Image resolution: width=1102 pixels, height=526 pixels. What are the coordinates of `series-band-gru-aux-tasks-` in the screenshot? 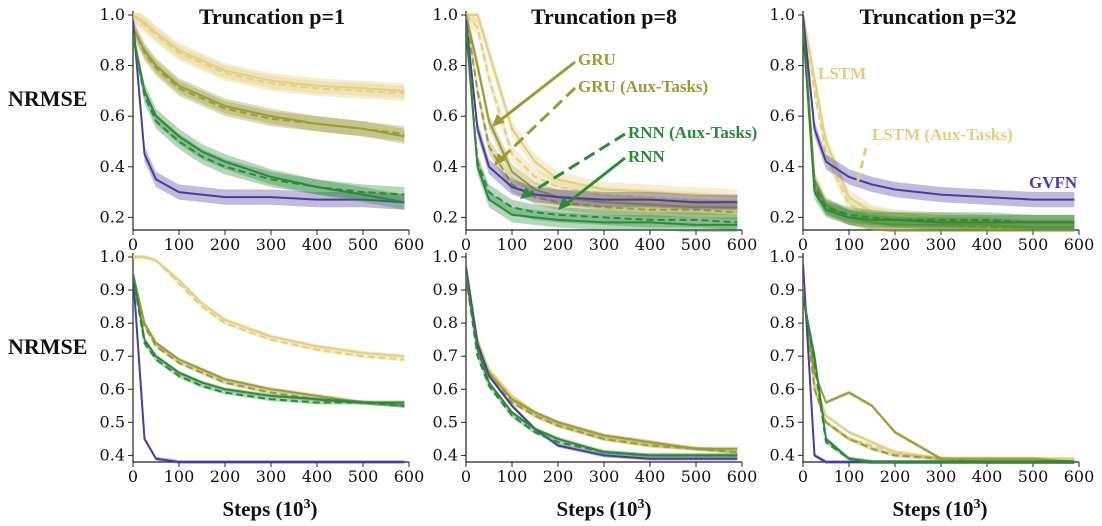 It's located at (602, 364).